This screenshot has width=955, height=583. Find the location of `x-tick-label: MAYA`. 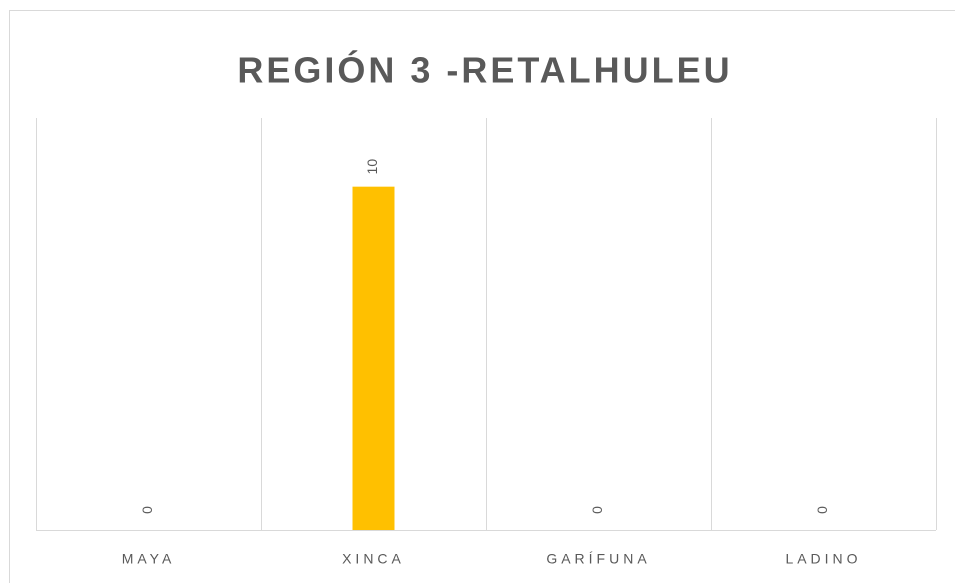

x-tick-label: MAYA is located at coordinates (149, 559).